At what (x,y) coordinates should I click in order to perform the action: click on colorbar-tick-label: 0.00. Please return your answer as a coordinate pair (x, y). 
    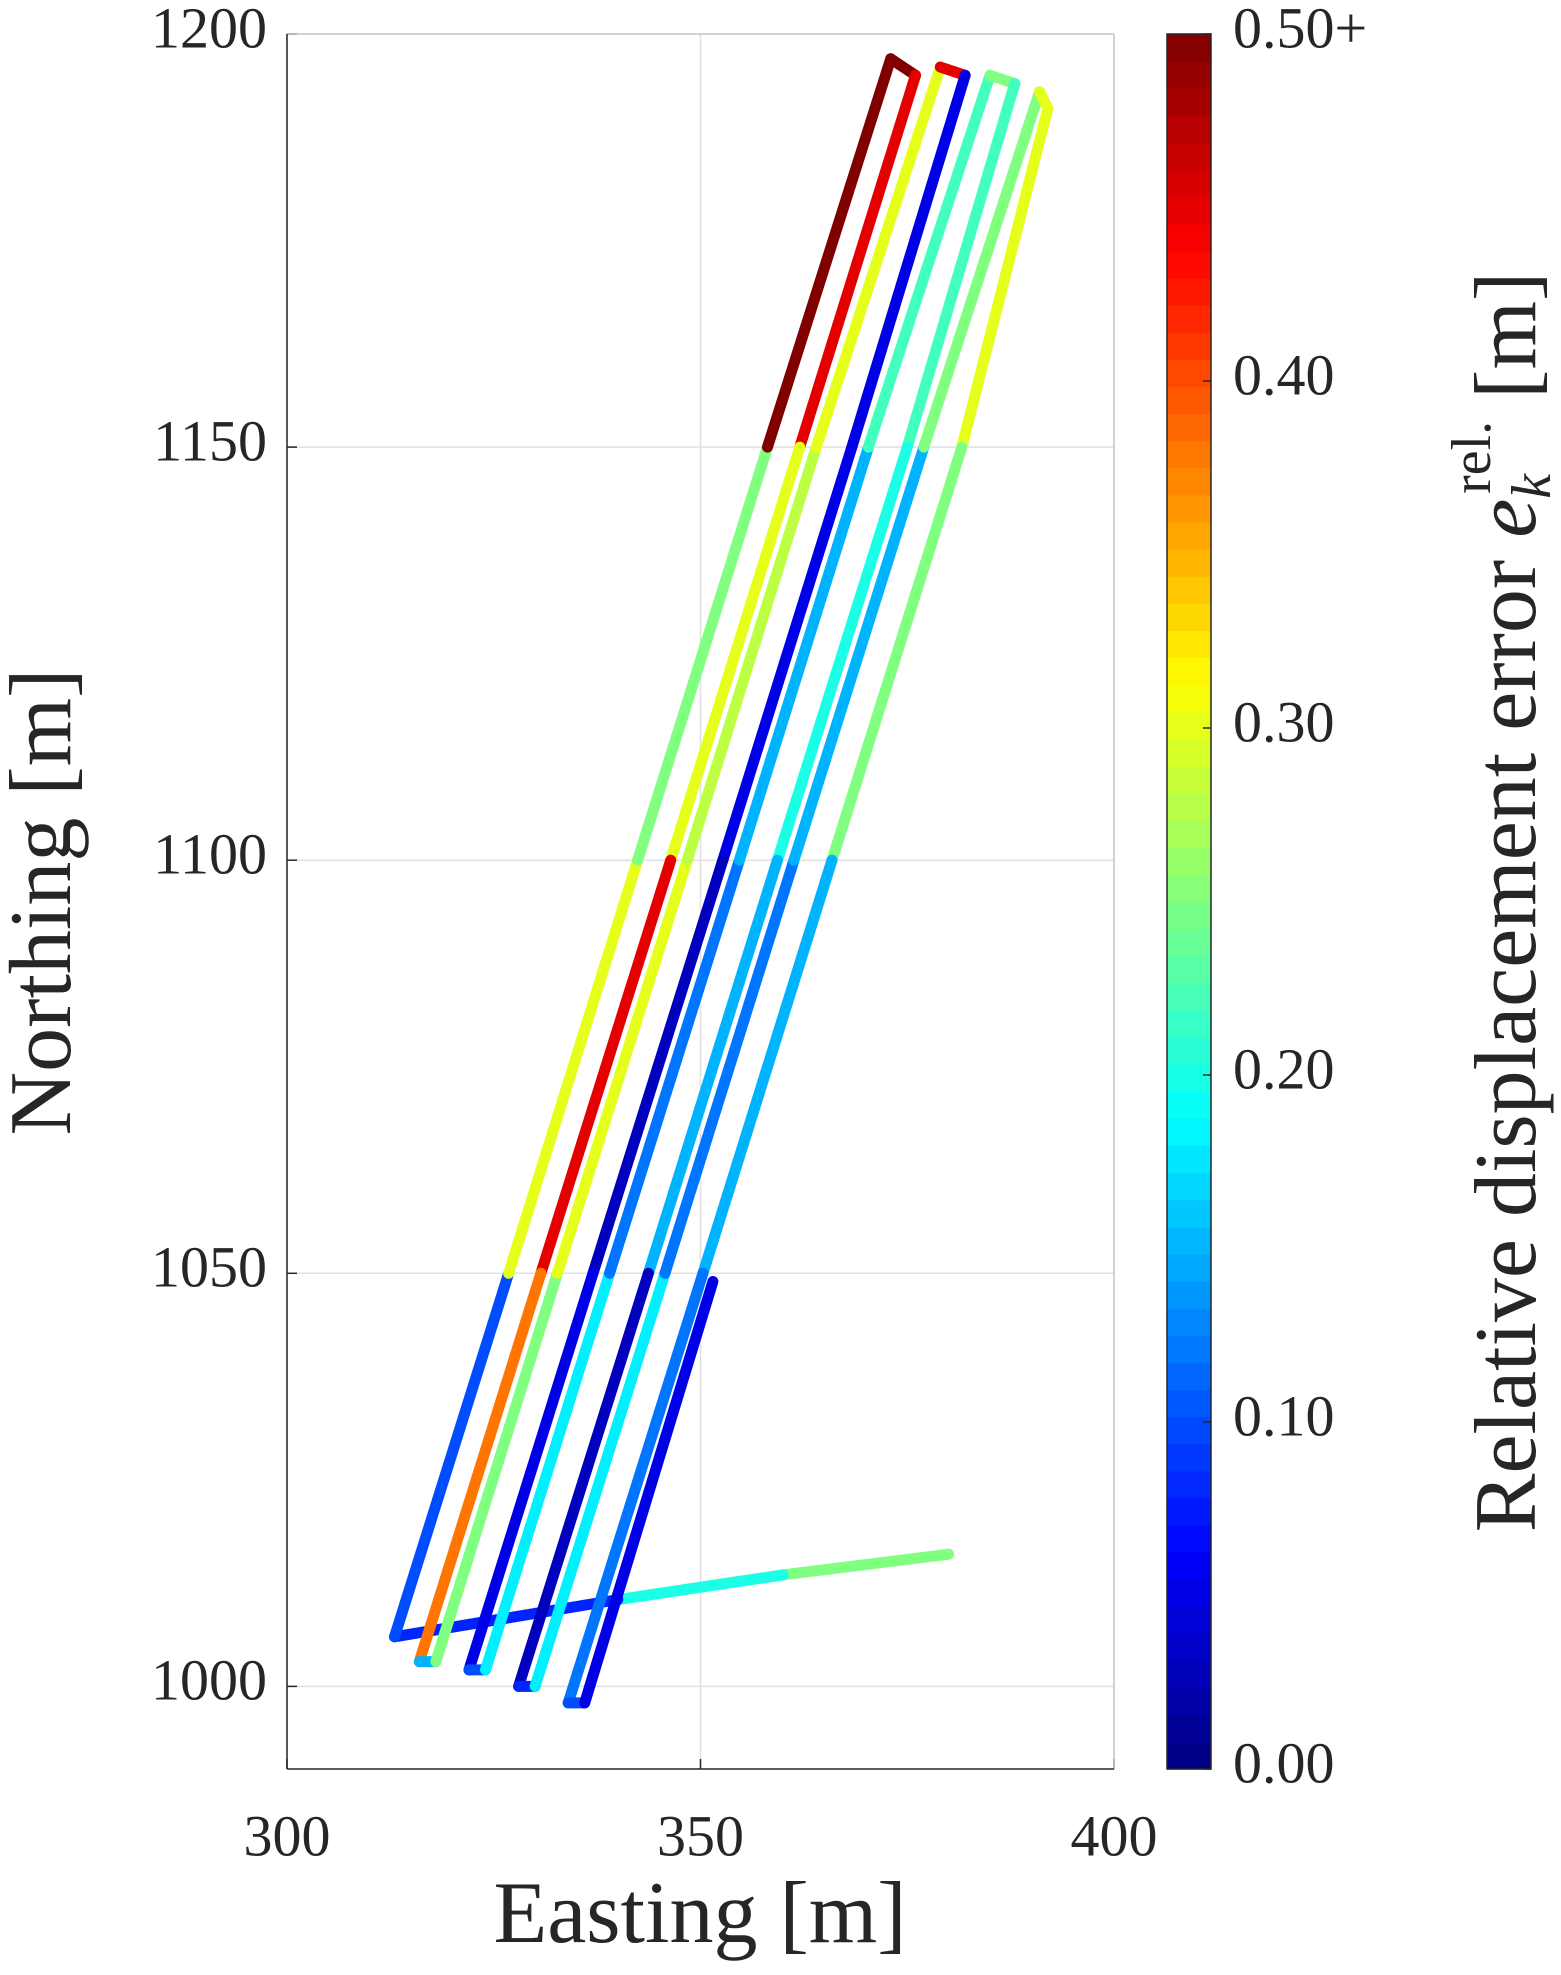
    Looking at the image, I should click on (1284, 1762).